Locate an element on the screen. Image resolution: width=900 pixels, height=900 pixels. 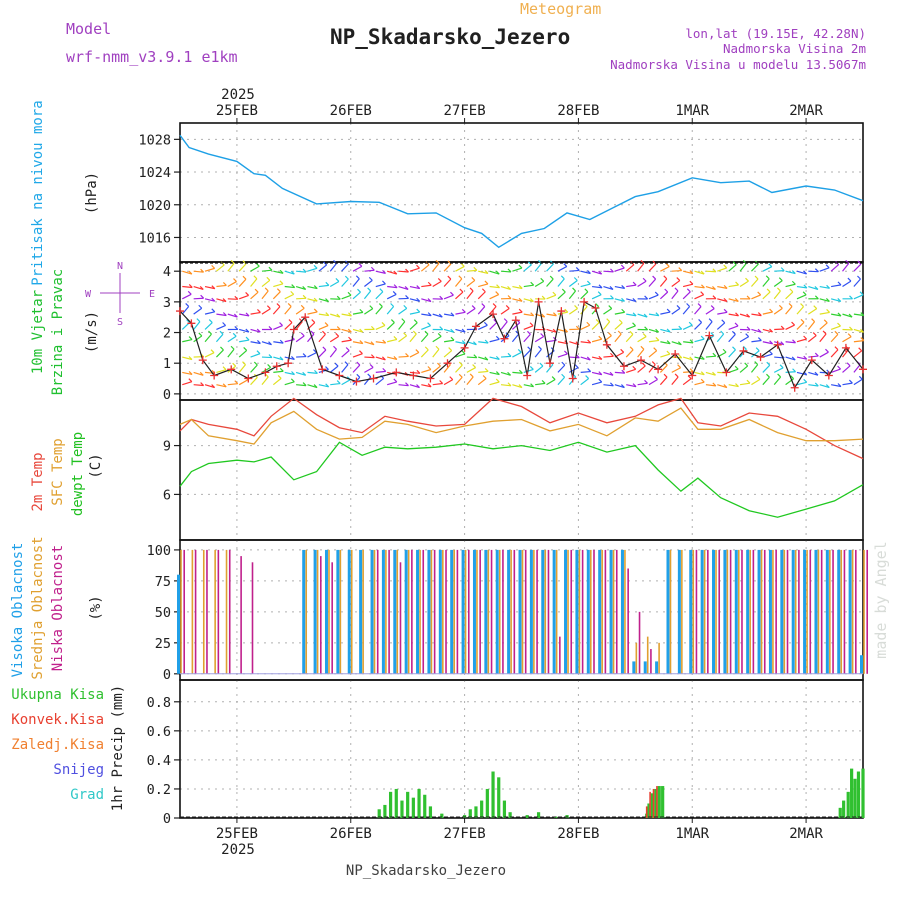
cloud-ylabel-low: Niska Oblacnost is located at coordinates (58, 608).